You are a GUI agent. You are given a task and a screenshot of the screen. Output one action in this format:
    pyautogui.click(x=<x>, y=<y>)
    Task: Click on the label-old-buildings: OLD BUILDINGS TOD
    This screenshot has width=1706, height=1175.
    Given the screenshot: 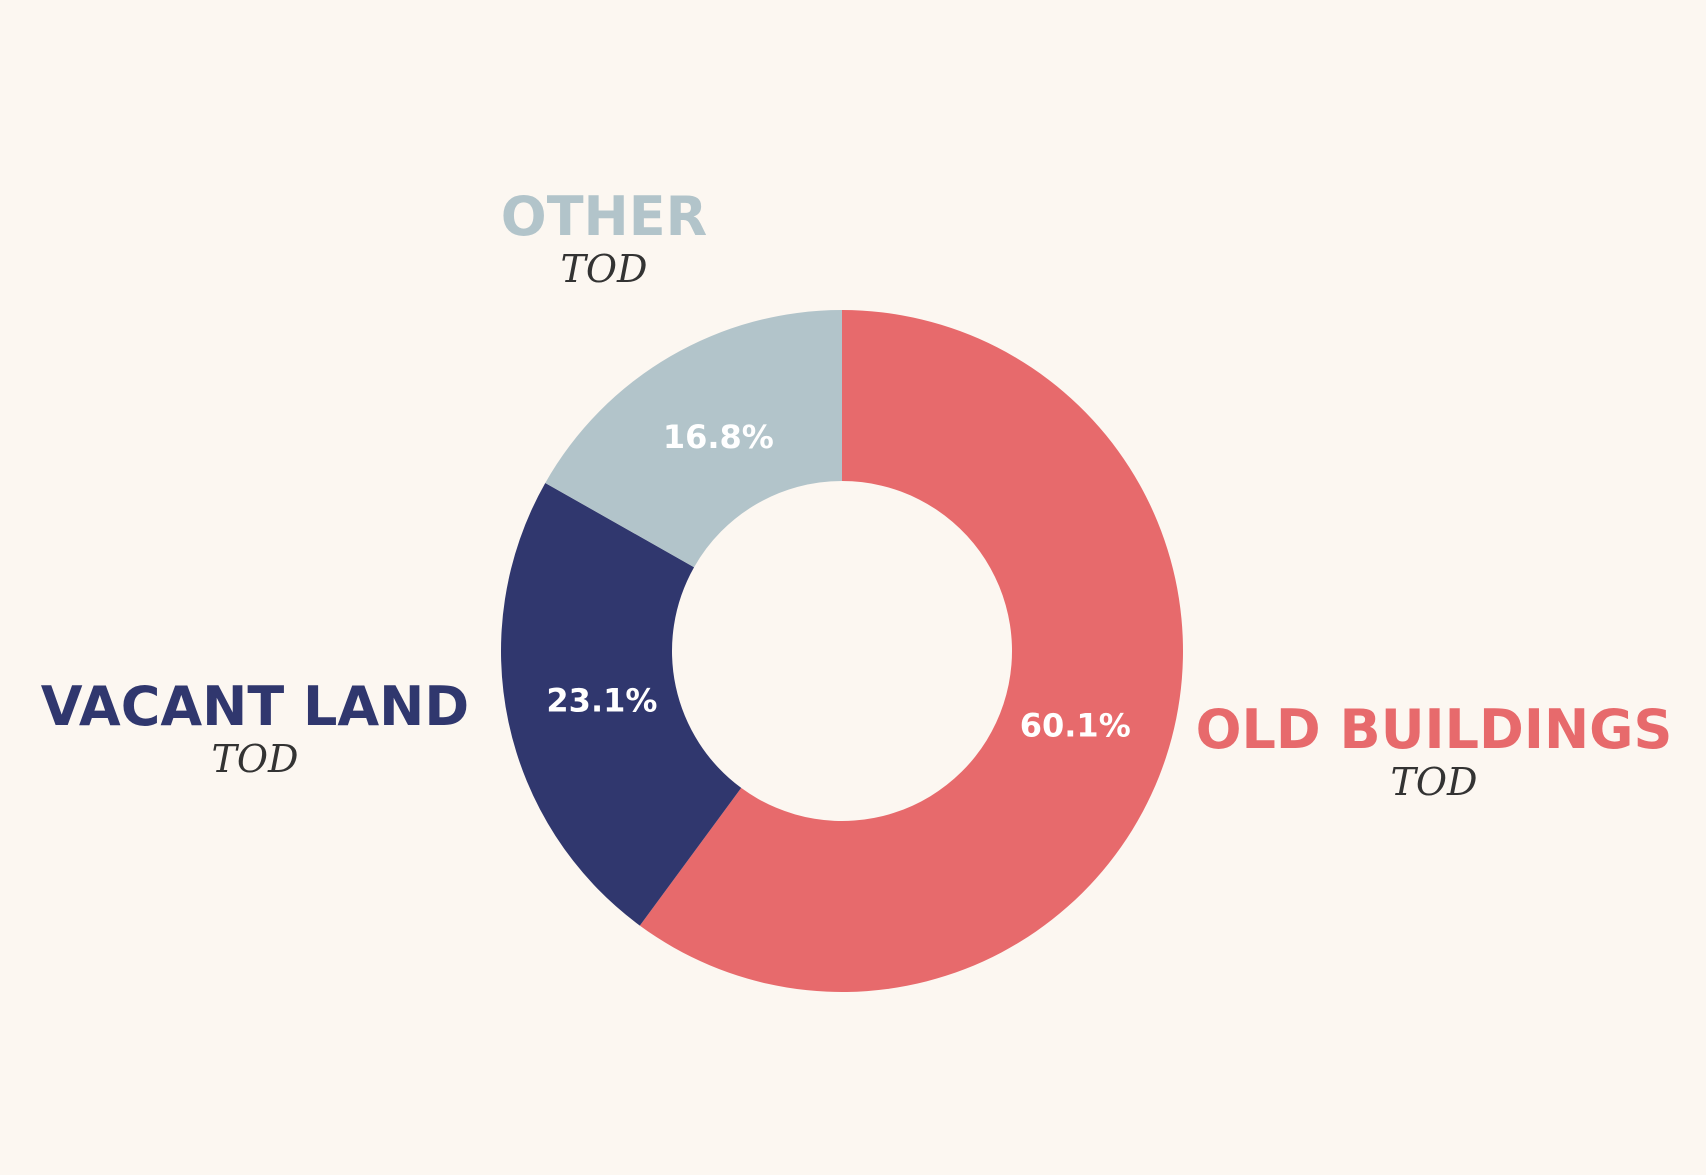 What is the action you would take?
    pyautogui.click(x=1434, y=751)
    